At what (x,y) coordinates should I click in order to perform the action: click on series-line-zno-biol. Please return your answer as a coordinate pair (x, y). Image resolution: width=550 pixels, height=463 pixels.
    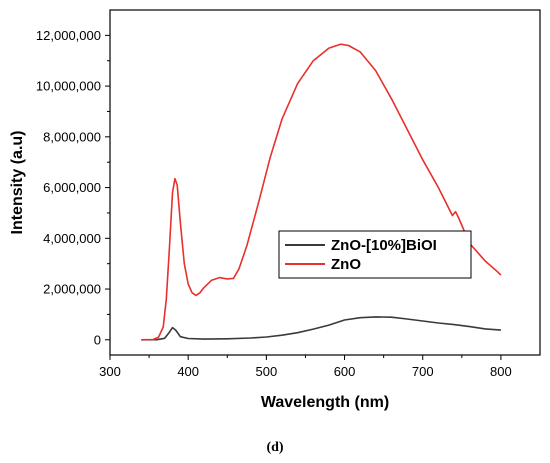
    Looking at the image, I should click on (321, 328).